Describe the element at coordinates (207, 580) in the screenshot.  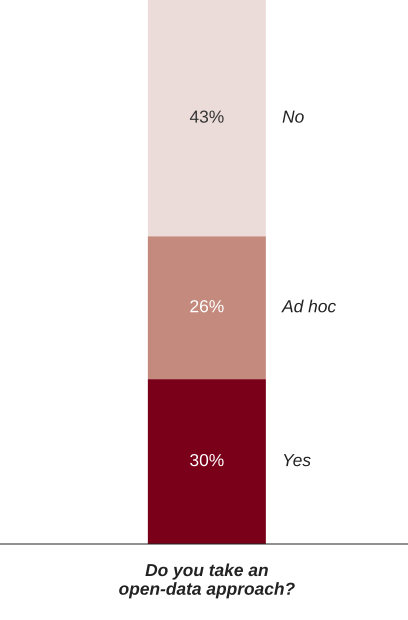
I see `x-tick-label: Do you take an open-data approach?` at that location.